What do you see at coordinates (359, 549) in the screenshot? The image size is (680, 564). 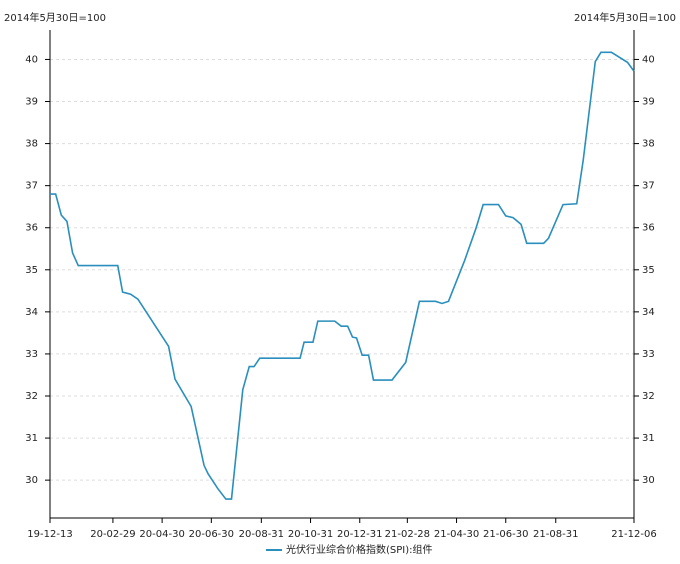 I see `legend-label: 光伏行业综合价格指数(SPI):组件` at bounding box center [359, 549].